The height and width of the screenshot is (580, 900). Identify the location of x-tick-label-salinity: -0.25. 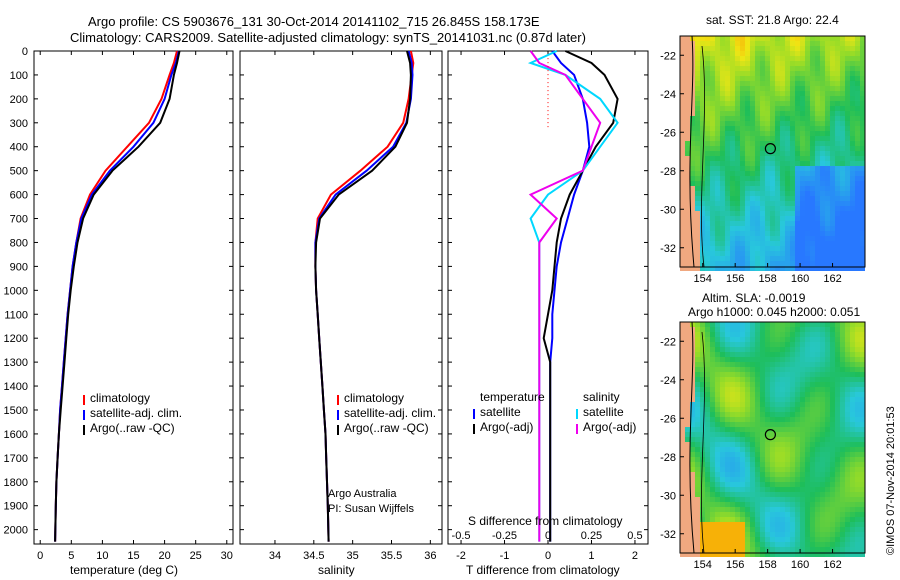
(504, 536).